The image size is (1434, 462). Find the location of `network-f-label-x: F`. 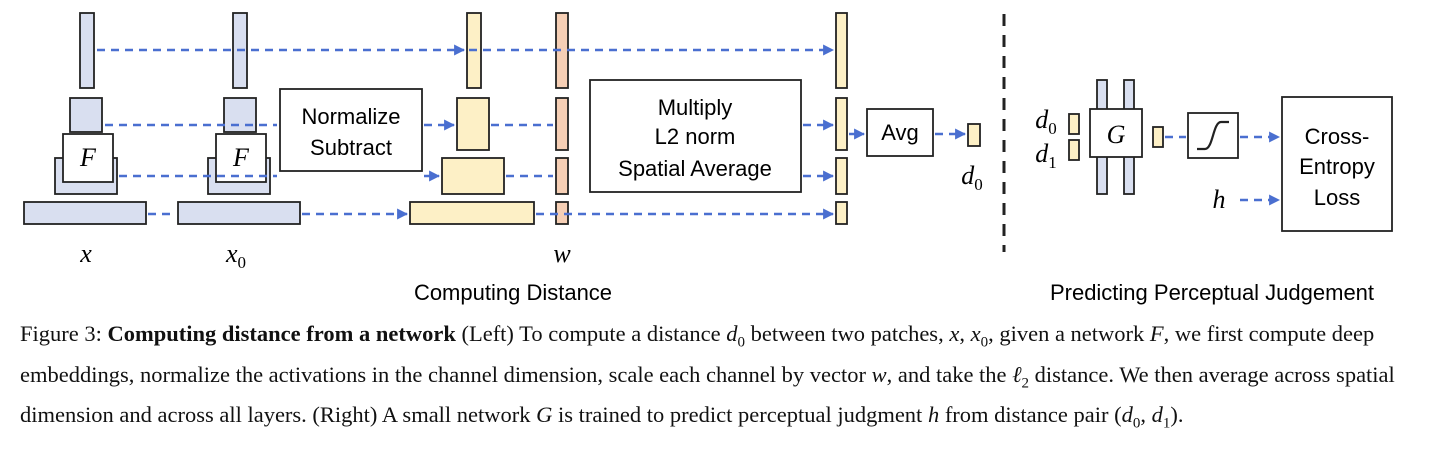

network-f-label-x: F is located at coordinates (88, 157).